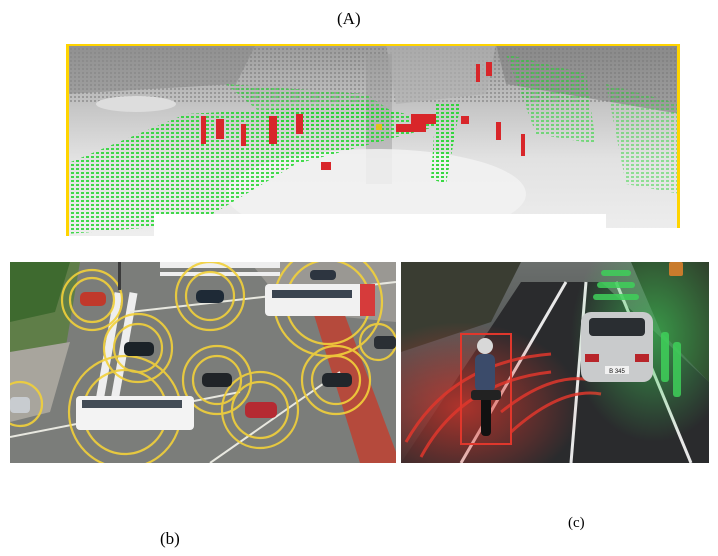  I want to click on caption-a: (A), so click(349, 18).